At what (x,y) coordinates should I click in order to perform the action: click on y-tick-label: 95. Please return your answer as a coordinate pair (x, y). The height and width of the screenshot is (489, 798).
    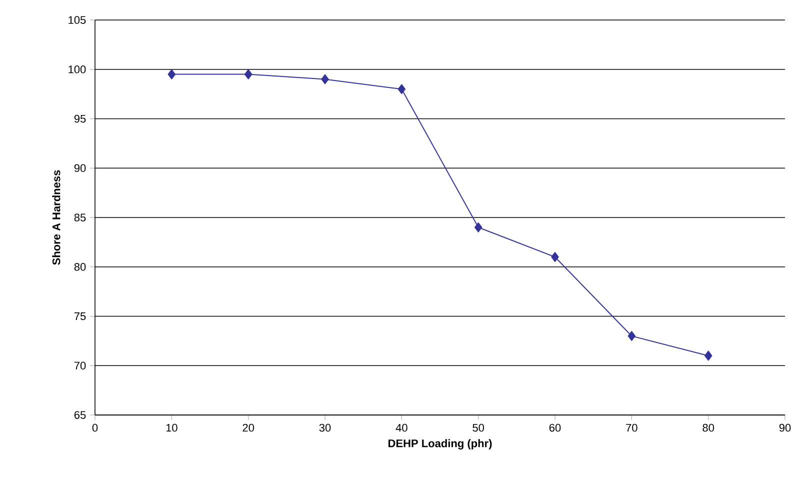
    Looking at the image, I should click on (80, 118).